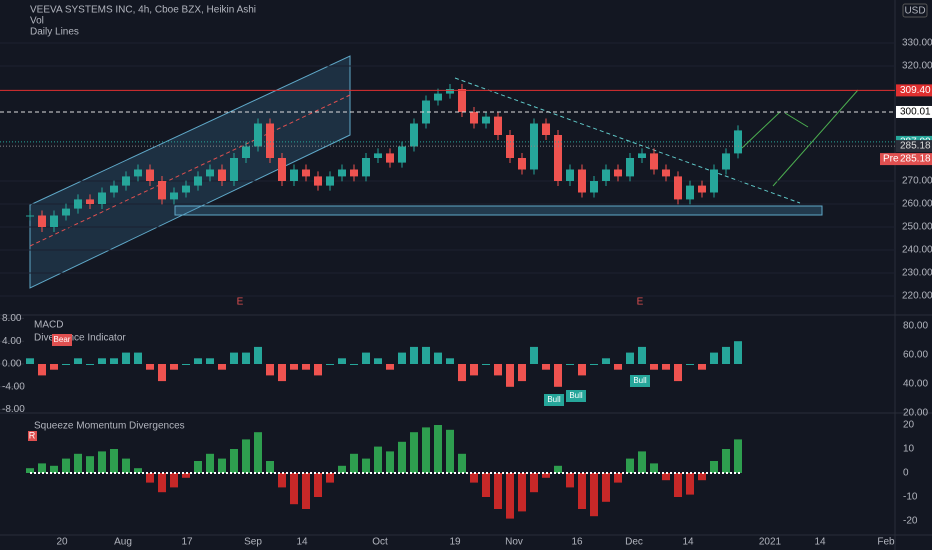 This screenshot has height=550, width=932. I want to click on arrow, so click(796, 120).